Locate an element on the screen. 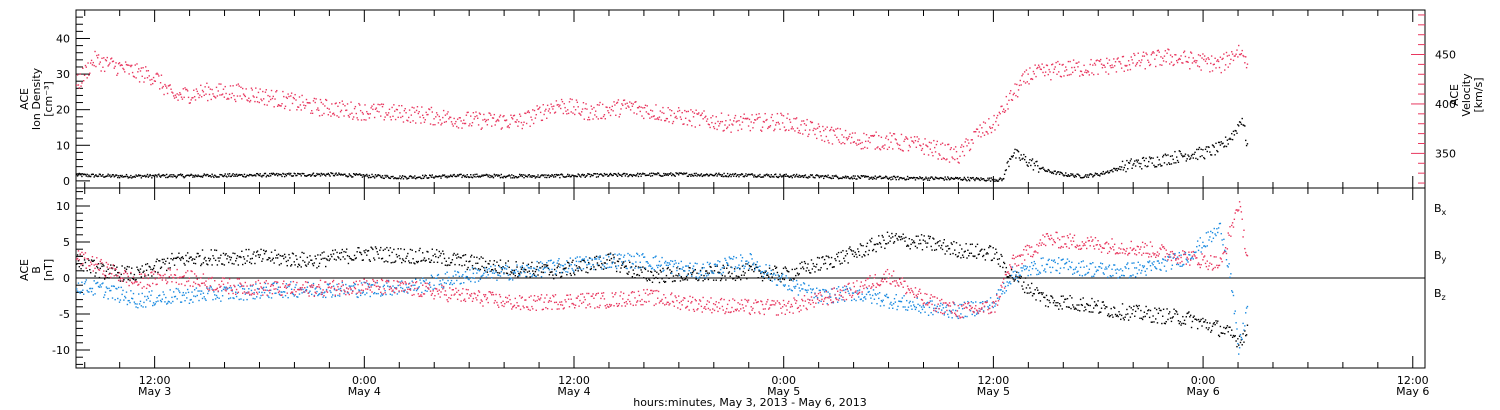 The image size is (1500, 410). b-tick-label: 10 is located at coordinates (63, 206).